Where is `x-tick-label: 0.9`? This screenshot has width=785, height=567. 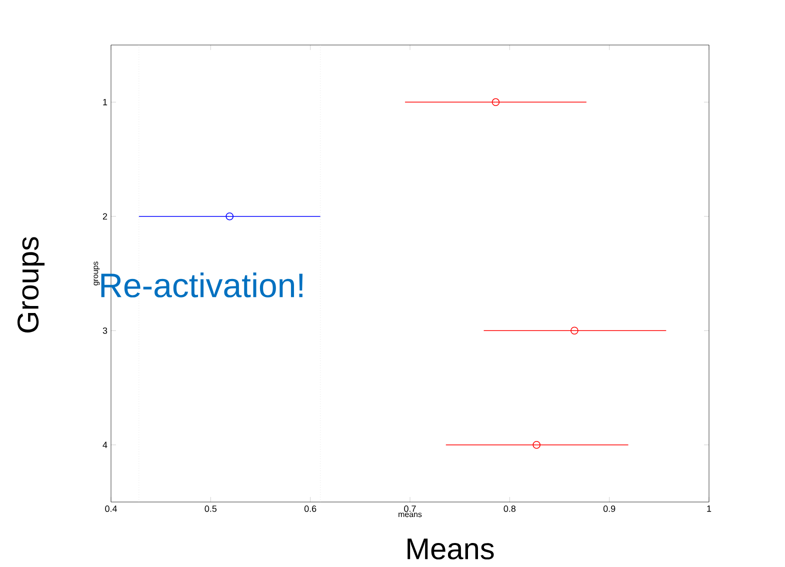
x-tick-label: 0.9 is located at coordinates (609, 509).